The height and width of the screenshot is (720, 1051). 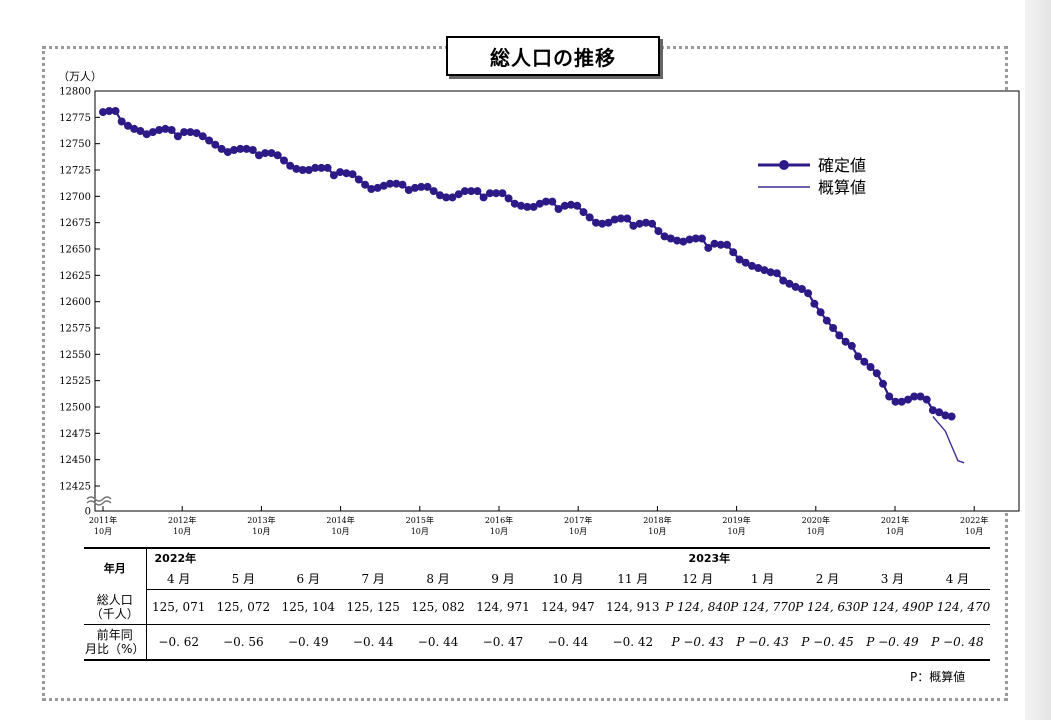 What do you see at coordinates (537, 568) in the screenshot?
I see `table-row: 年月 2022年 2023年` at bounding box center [537, 568].